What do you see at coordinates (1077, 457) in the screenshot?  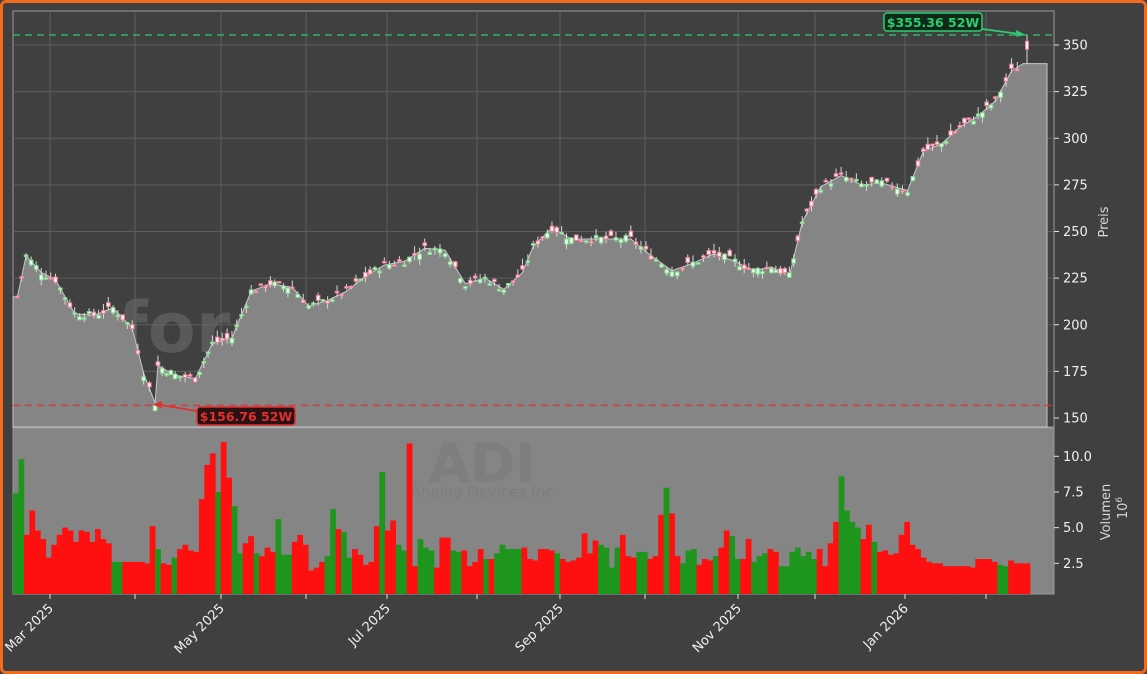 I see `svg-text: 10.0` at bounding box center [1077, 457].